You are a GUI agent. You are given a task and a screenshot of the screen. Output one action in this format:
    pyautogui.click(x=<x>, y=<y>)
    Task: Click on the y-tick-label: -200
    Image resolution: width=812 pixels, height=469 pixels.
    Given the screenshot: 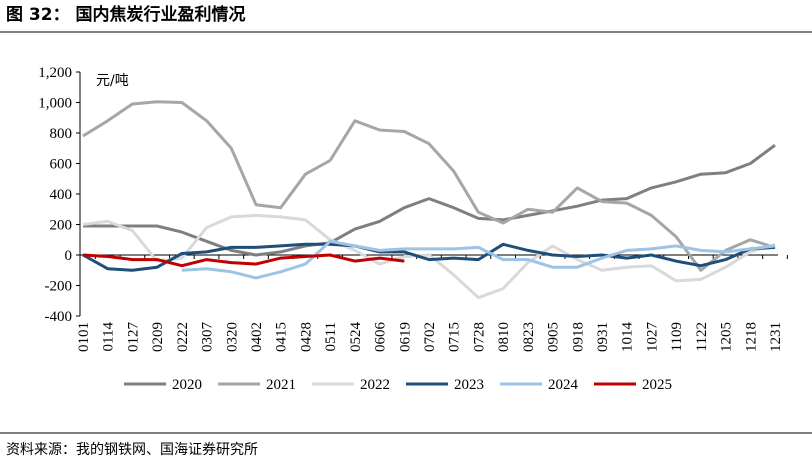 What is the action you would take?
    pyautogui.click(x=59, y=287)
    